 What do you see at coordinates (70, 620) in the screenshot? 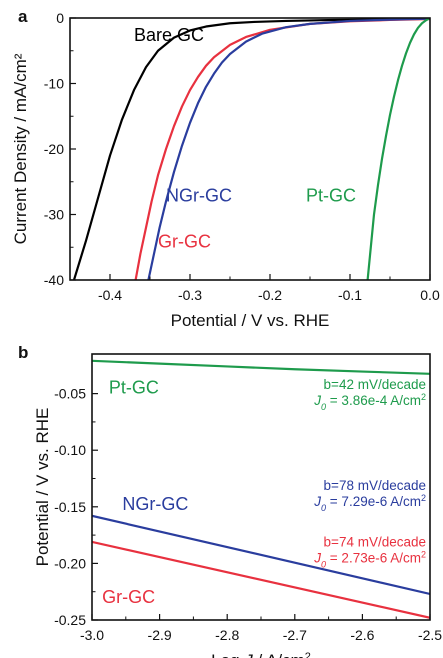
I see `panel-b-y-tick-label: -0.25` at bounding box center [70, 620].